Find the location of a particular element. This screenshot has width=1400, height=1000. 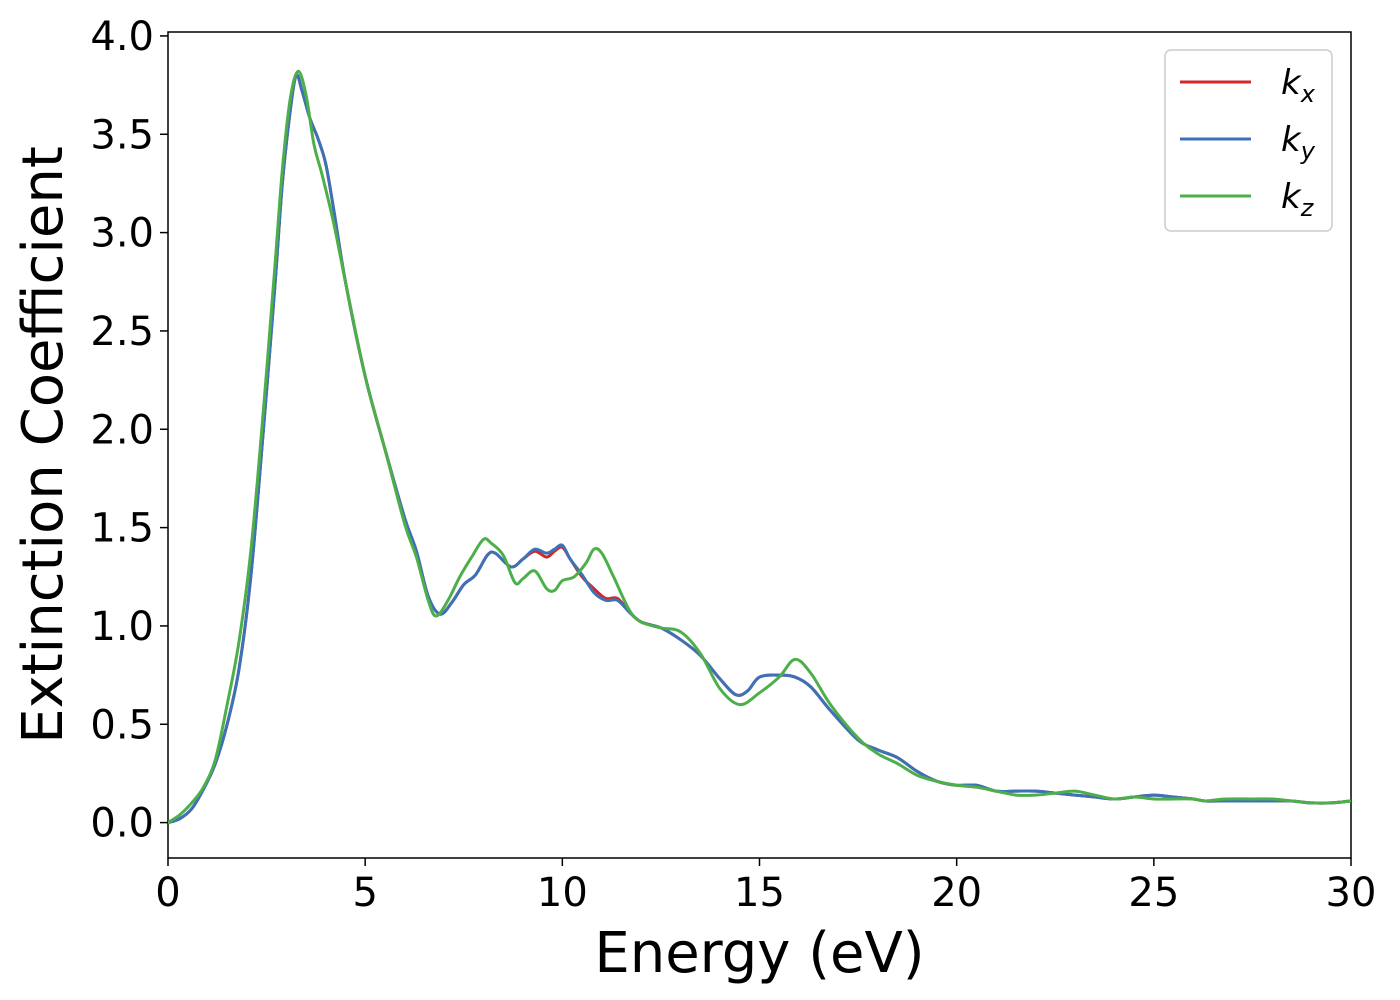

legend: kx ky kz is located at coordinates (1248, 140).